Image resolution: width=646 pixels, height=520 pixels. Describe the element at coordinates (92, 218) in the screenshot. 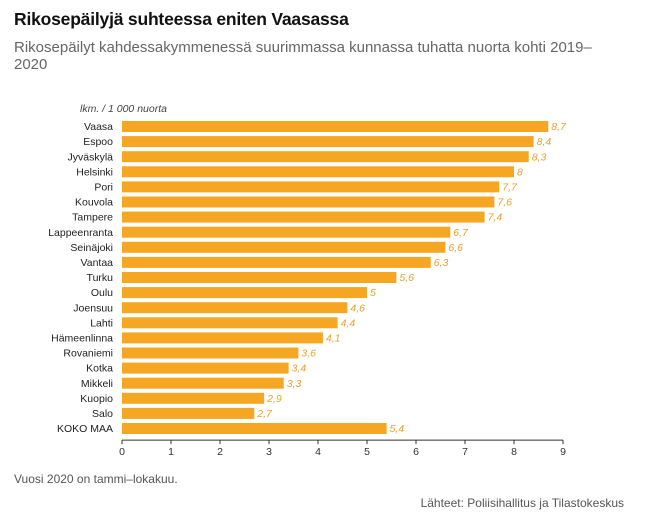

I see `category-label-tampere: Tampere` at that location.